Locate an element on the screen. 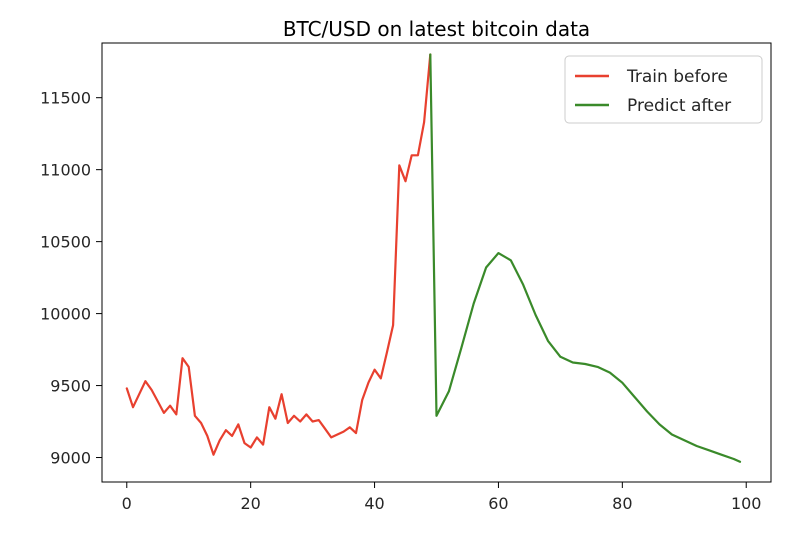 The width and height of the screenshot is (798, 538). y-tick-label: 9500 is located at coordinates (70, 386).